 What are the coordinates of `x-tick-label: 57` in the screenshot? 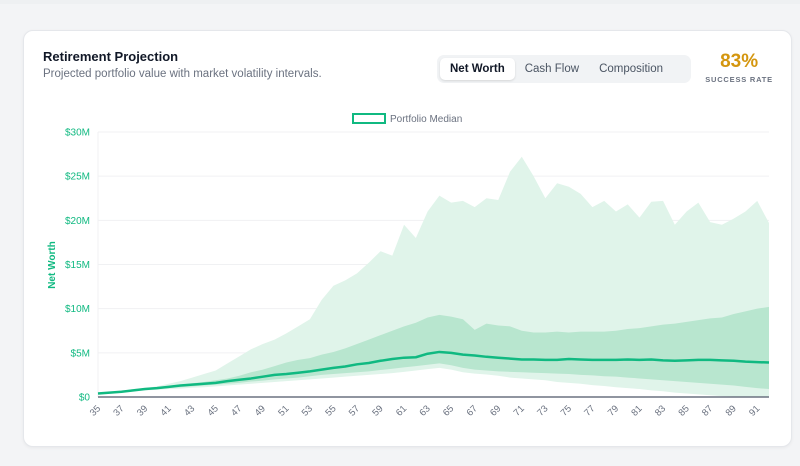 It's located at (354, 410).